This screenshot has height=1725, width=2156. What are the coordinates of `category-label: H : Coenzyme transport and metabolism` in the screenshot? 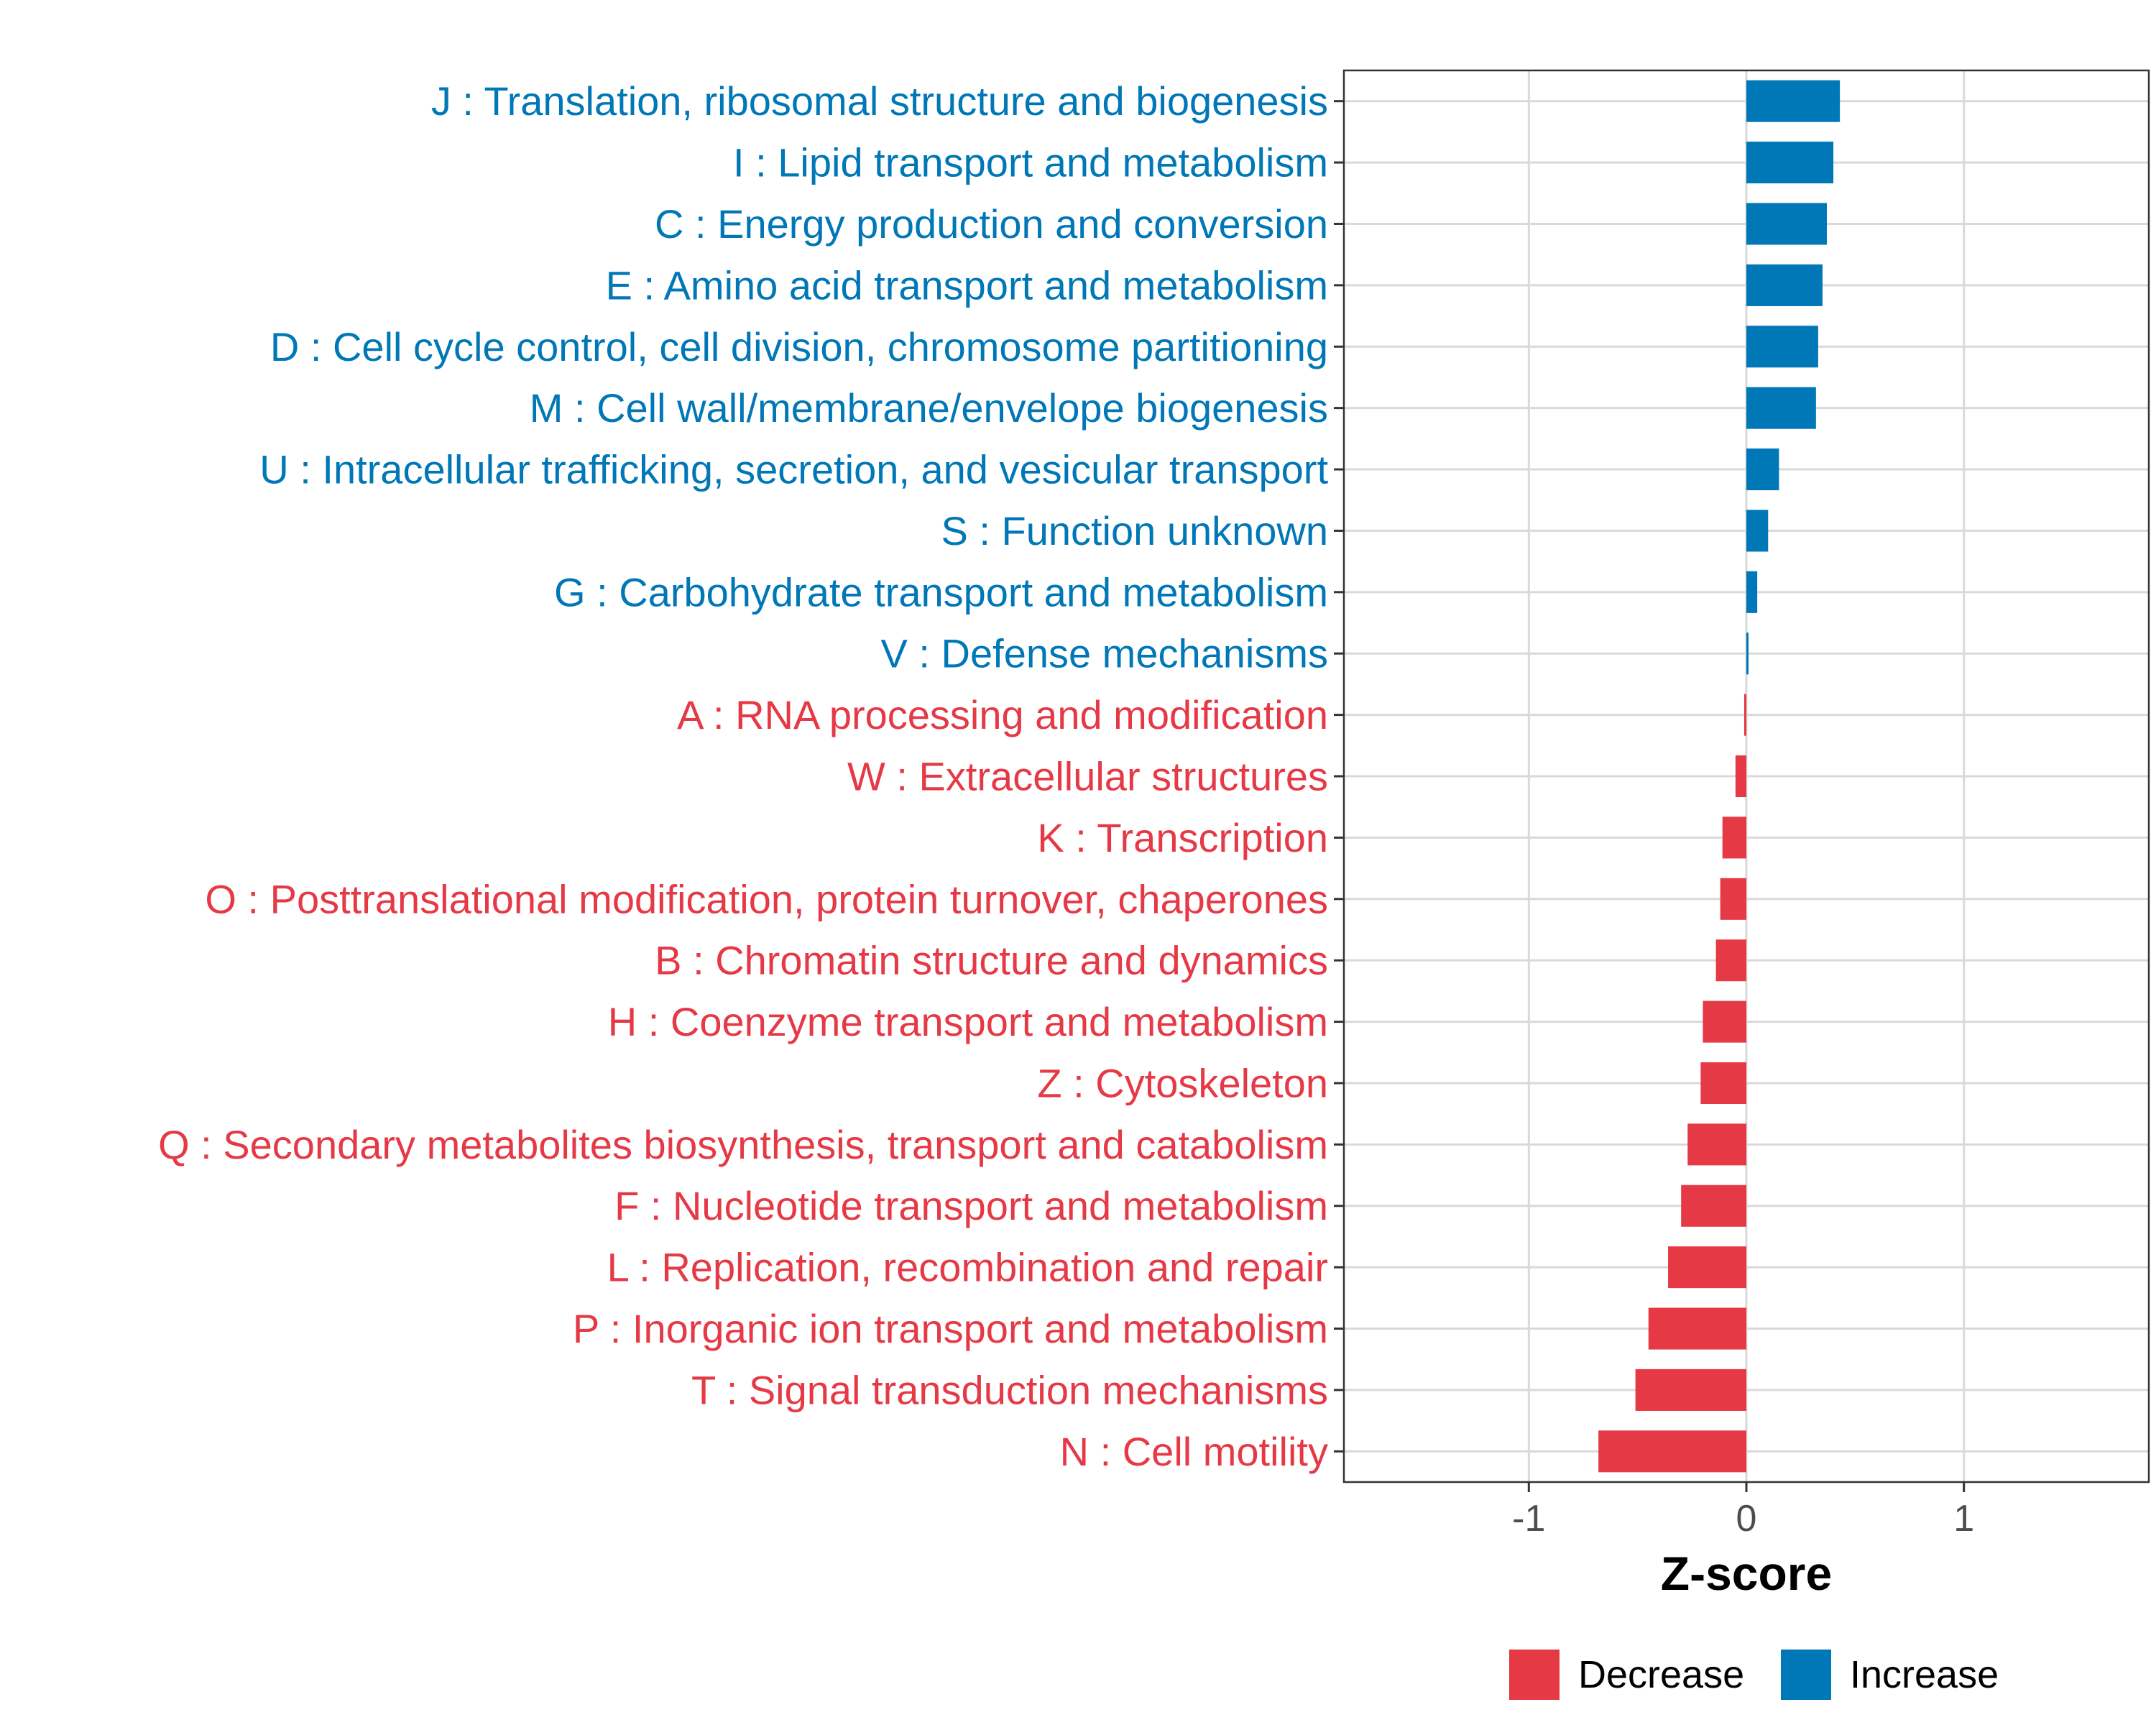 It's located at (968, 1021).